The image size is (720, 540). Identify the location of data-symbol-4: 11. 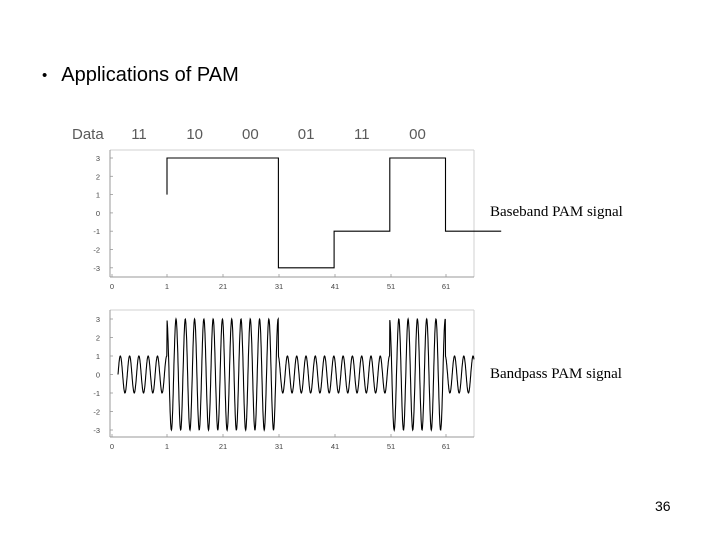
(362, 134).